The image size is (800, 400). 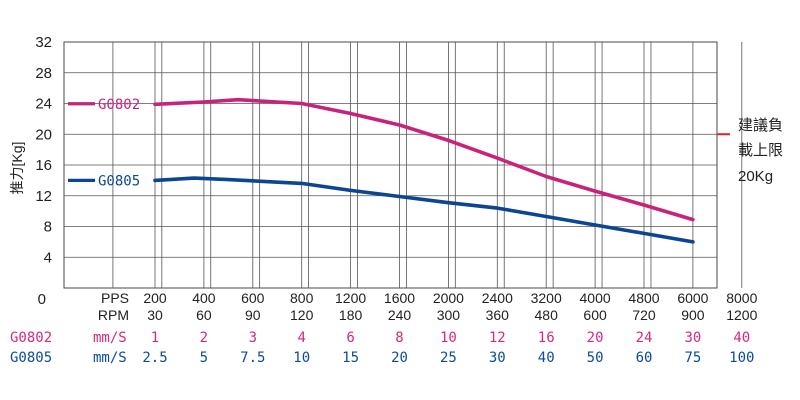 I want to click on row-model-g0805: G0805, so click(x=31, y=358).